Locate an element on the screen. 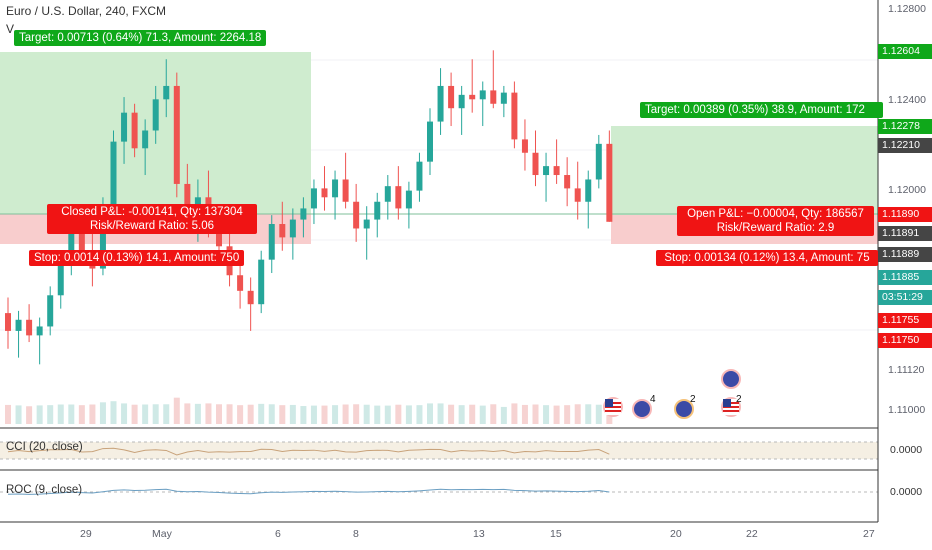 Image resolution: width=932 pixels, height=550 pixels. time-tick: May is located at coordinates (162, 534).